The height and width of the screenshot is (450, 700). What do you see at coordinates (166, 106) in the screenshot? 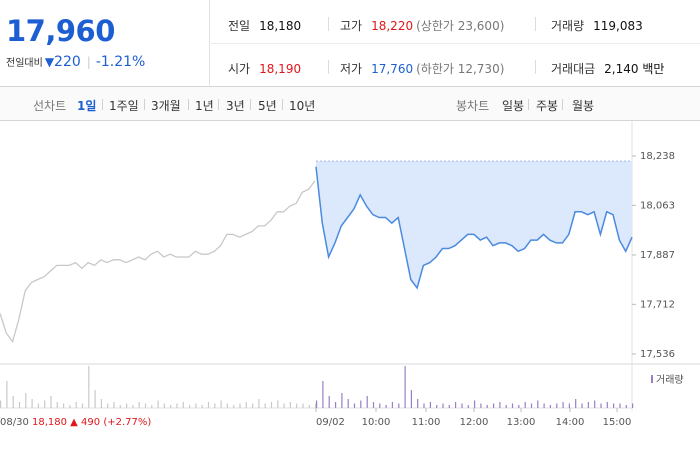
I see `period-3m: 3개월` at bounding box center [166, 106].